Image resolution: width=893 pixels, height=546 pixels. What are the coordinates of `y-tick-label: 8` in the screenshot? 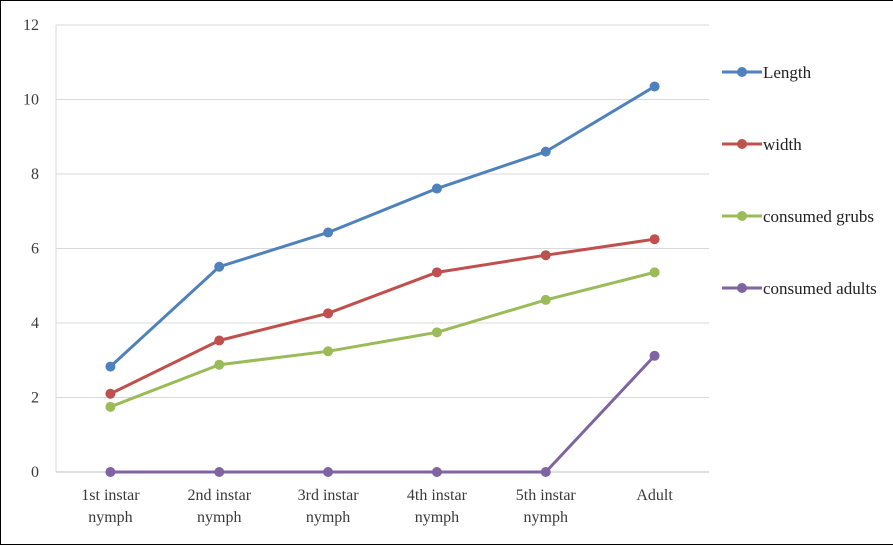 It's located at (35, 174).